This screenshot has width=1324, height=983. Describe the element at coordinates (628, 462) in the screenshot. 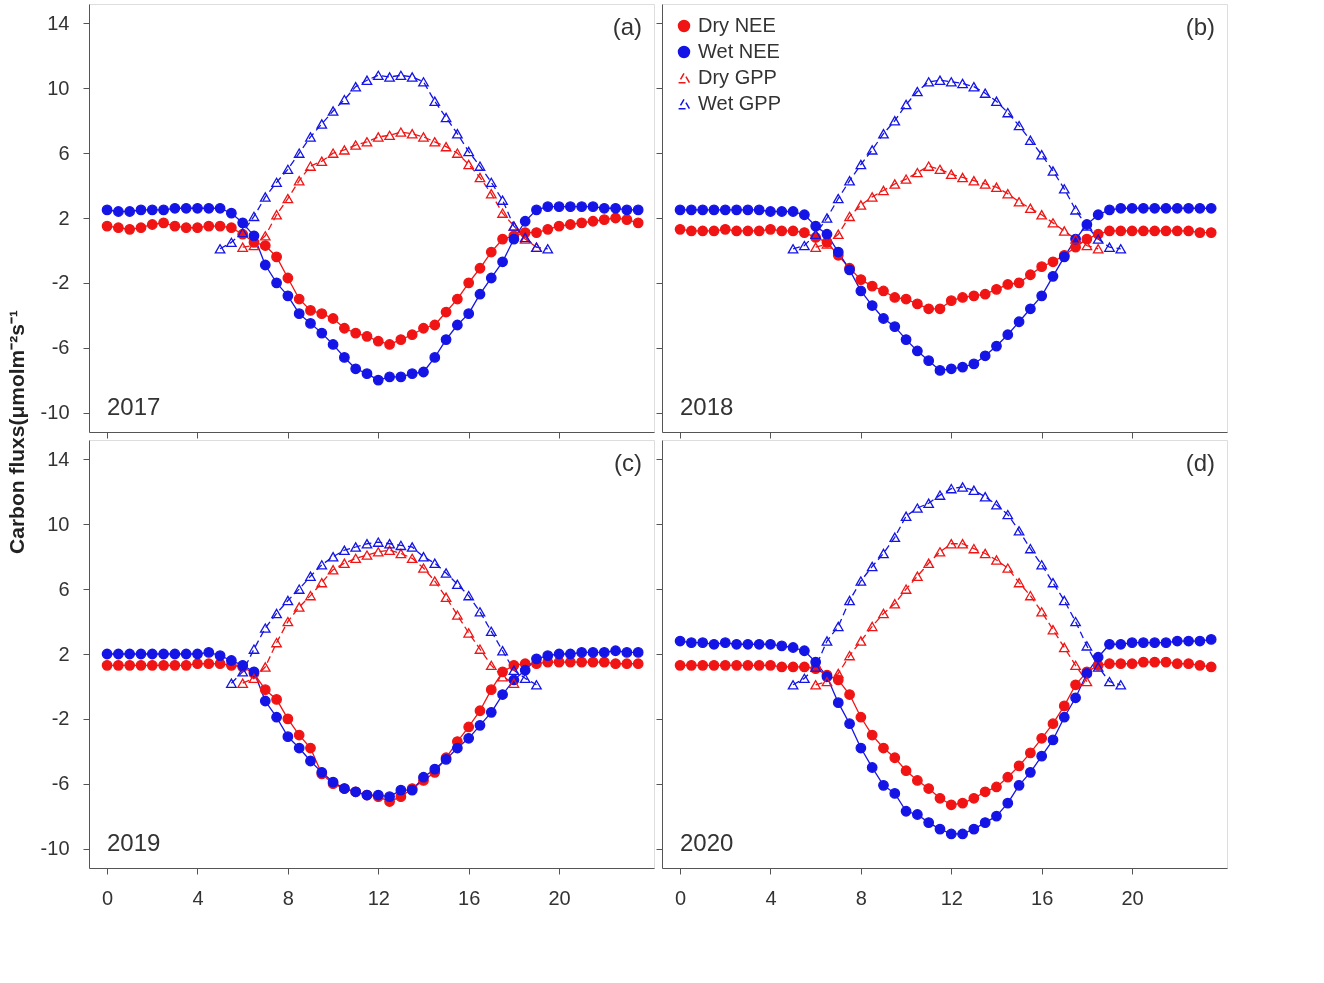

I see `annotation: (c)` at that location.